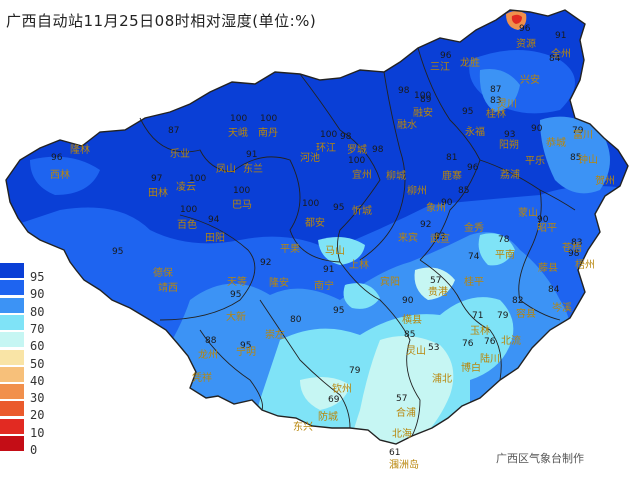 This screenshot has width=640, height=480. What do you see at coordinates (275, 334) in the screenshot?
I see `city-label: 崇左` at bounding box center [275, 334].